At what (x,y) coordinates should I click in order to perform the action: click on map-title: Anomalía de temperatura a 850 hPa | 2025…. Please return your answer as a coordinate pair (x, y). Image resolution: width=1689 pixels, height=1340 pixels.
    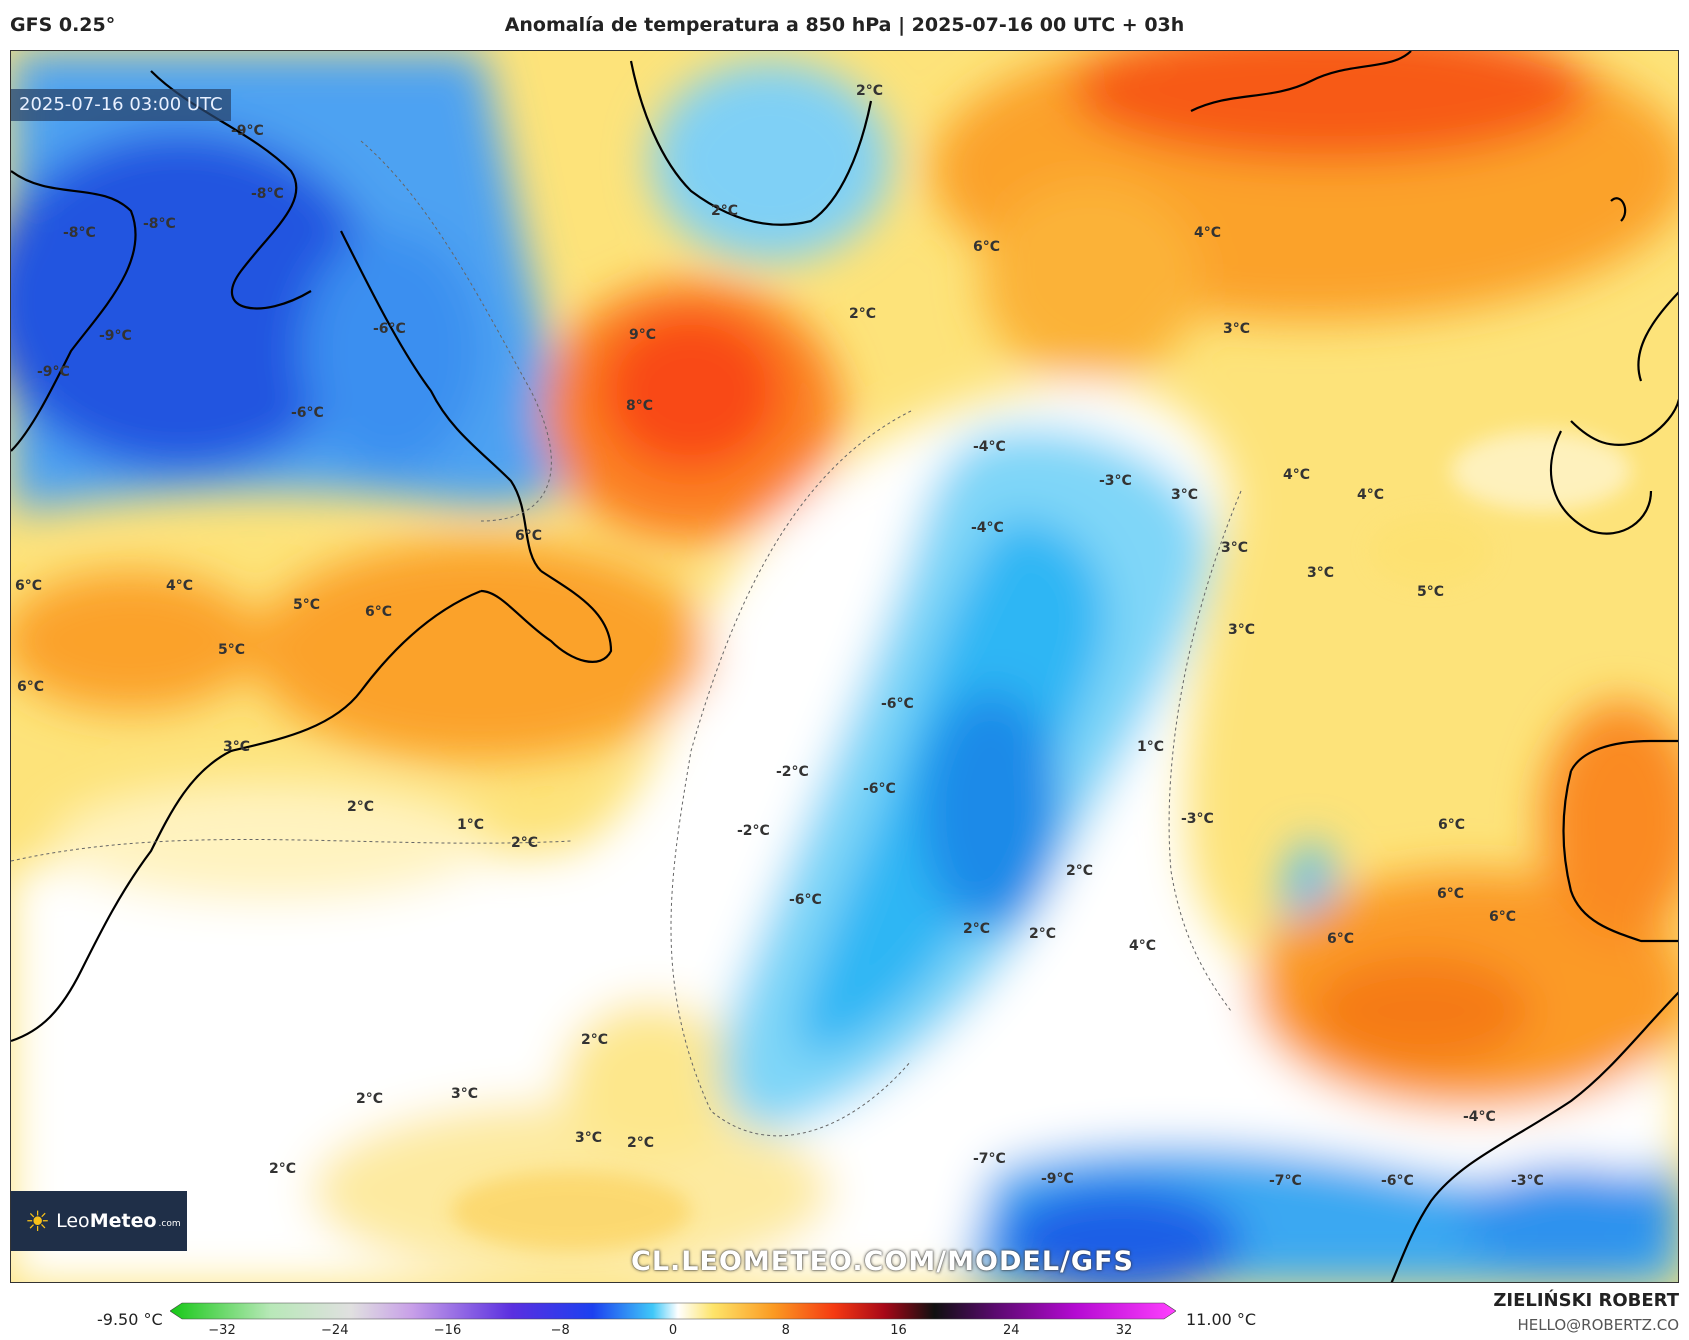
    Looking at the image, I should click on (844, 25).